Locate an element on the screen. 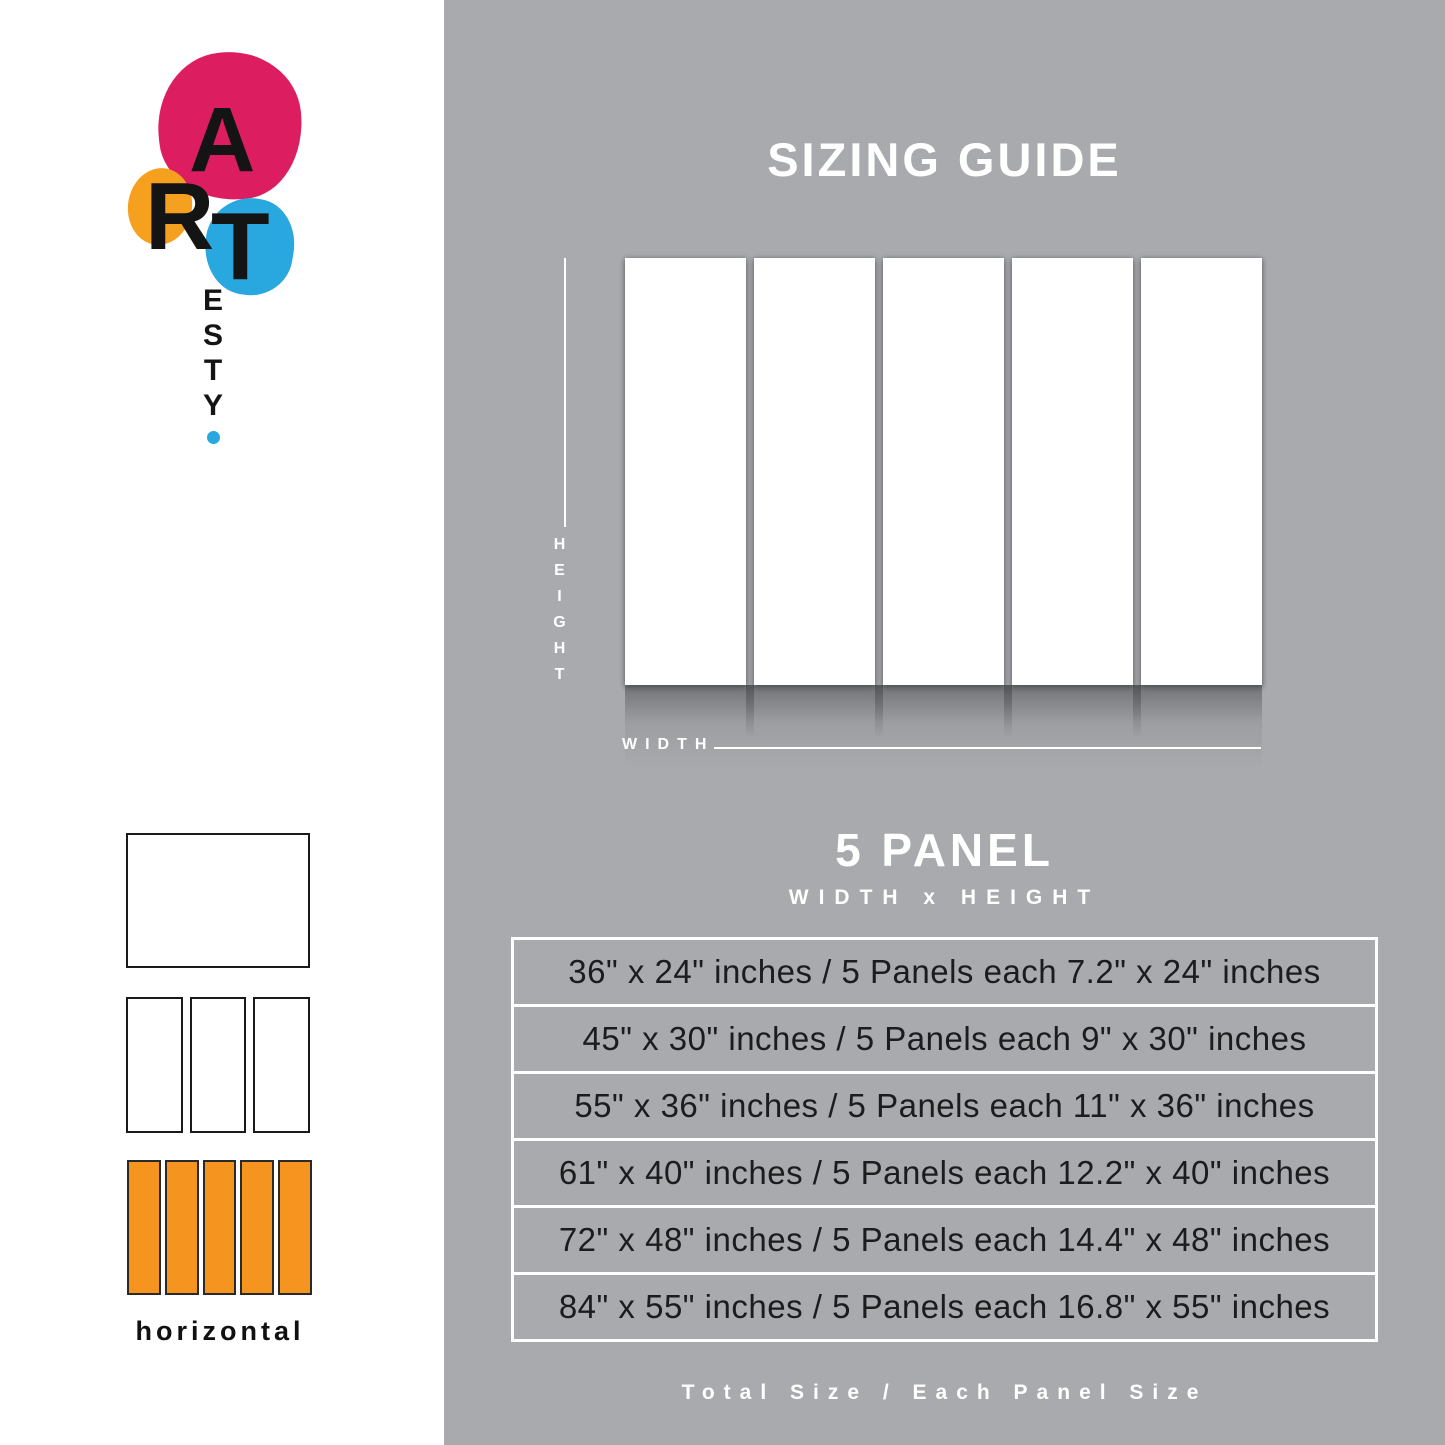 The height and width of the screenshot is (1445, 1445). logo-letter-y: Y is located at coordinates (212, 405).